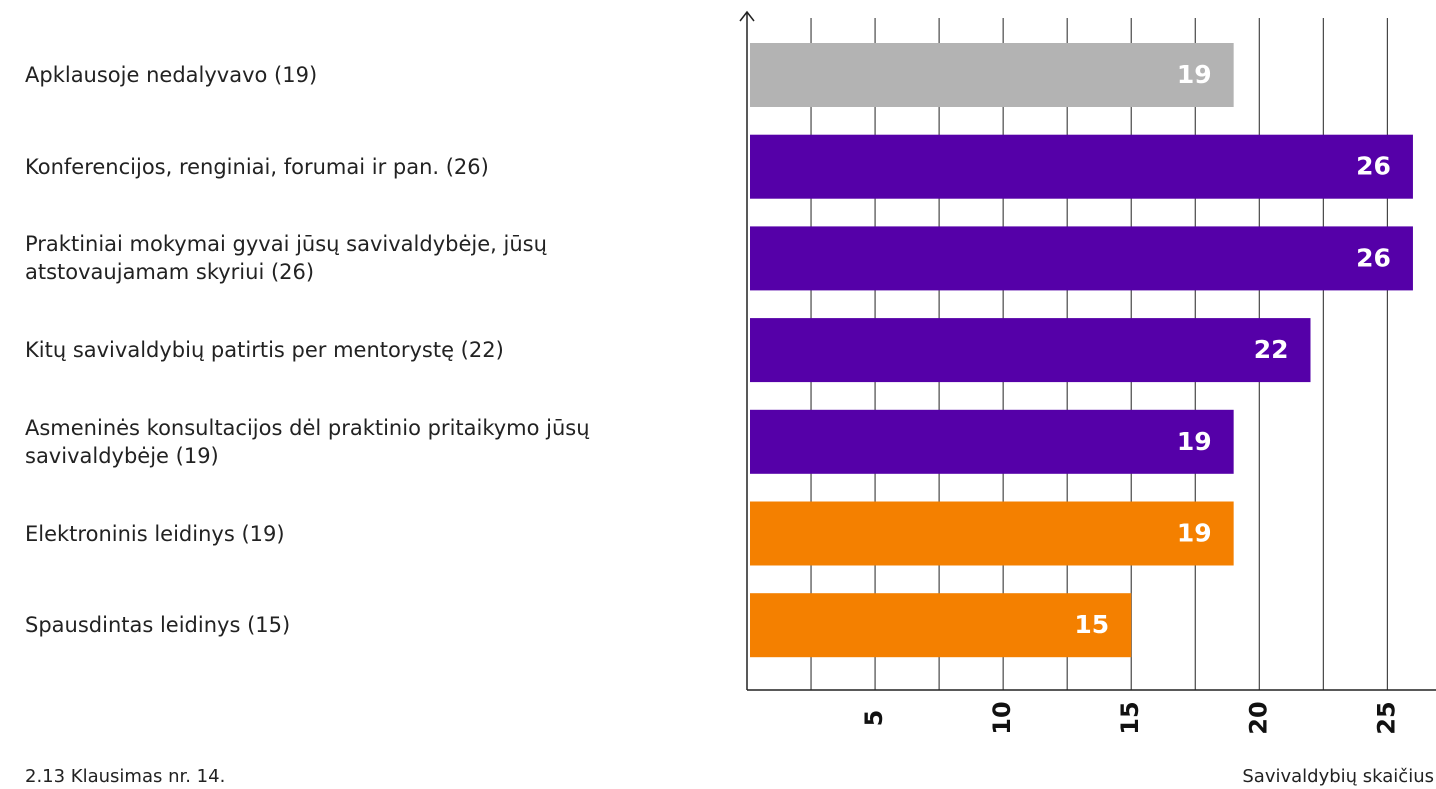  What do you see at coordinates (1258, 717) in the screenshot?
I see `x-tick-label: 20` at bounding box center [1258, 717].